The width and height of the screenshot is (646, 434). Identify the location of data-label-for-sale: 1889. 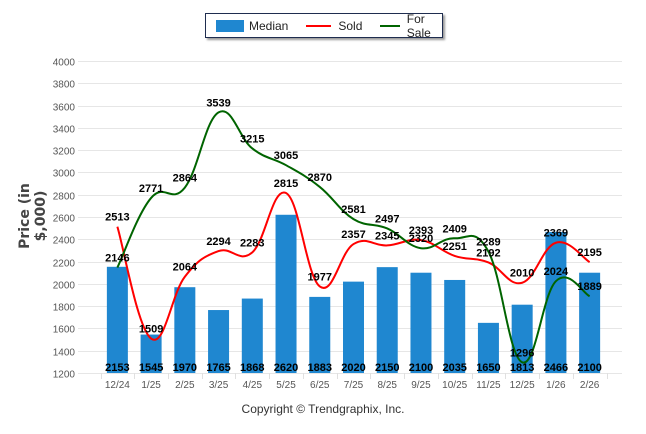
(589, 287).